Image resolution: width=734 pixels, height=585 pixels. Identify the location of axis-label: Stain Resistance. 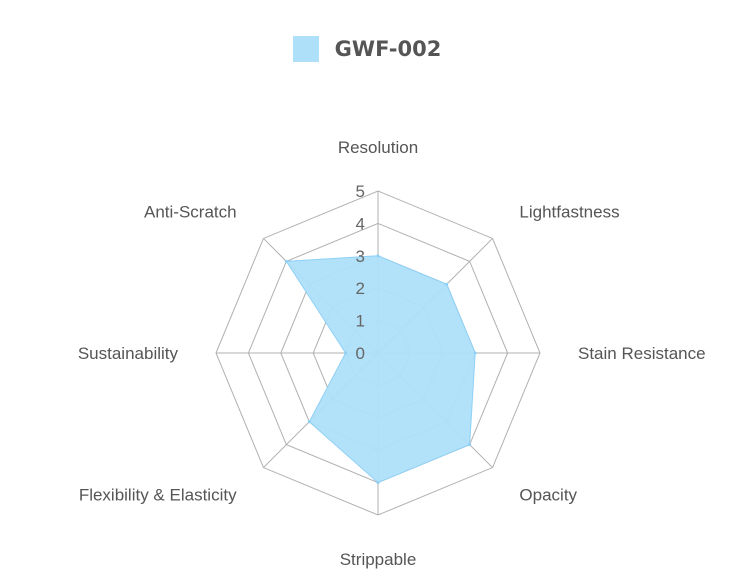
(642, 353).